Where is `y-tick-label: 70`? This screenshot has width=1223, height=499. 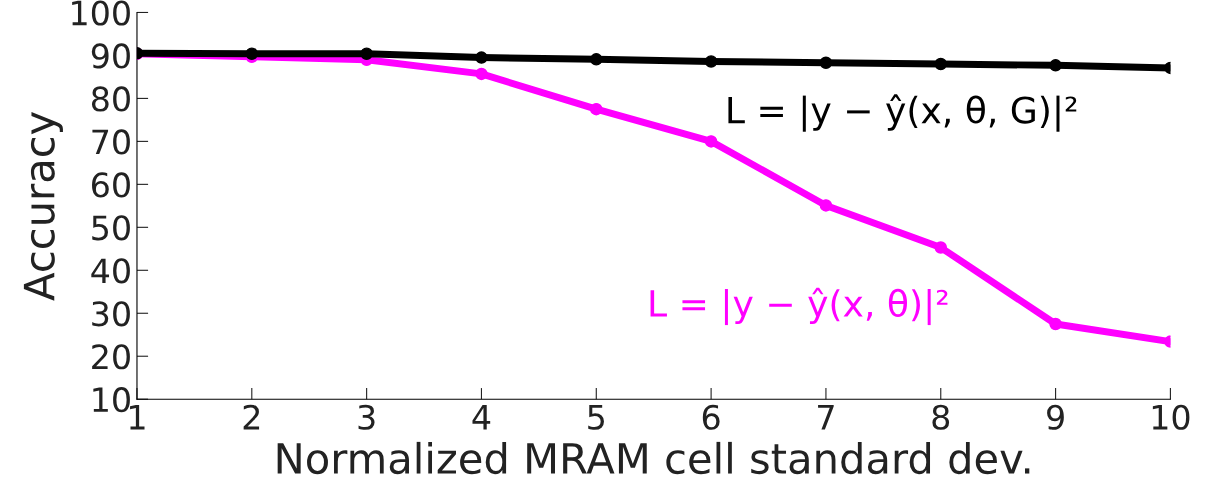
y-tick-label: 70 is located at coordinates (111, 142).